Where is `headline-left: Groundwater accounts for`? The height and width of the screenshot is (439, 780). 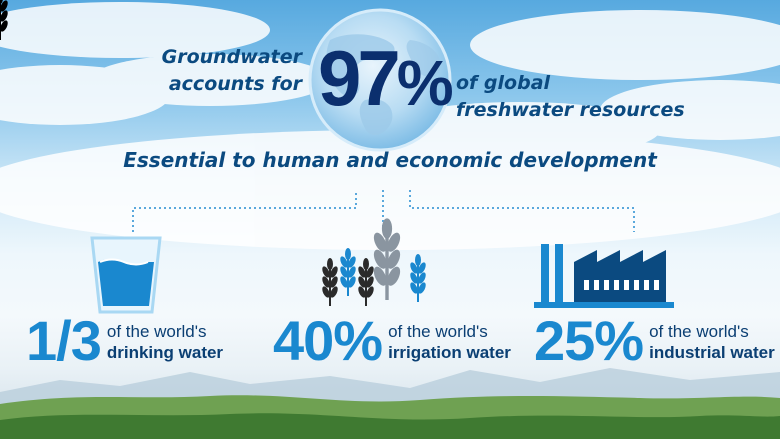 headline-left: Groundwater accounts for is located at coordinates (194, 71).